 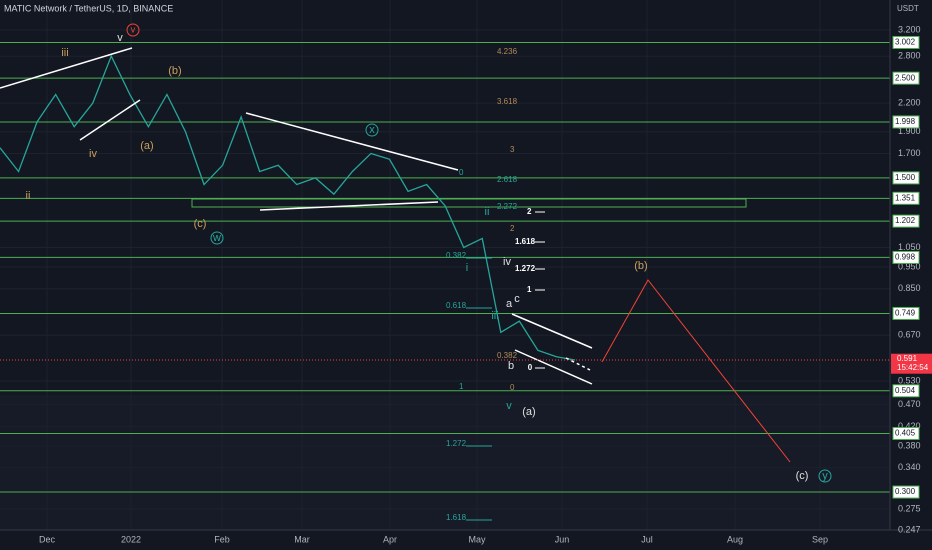 I want to click on current-price: 0.591, so click(x=907, y=358).